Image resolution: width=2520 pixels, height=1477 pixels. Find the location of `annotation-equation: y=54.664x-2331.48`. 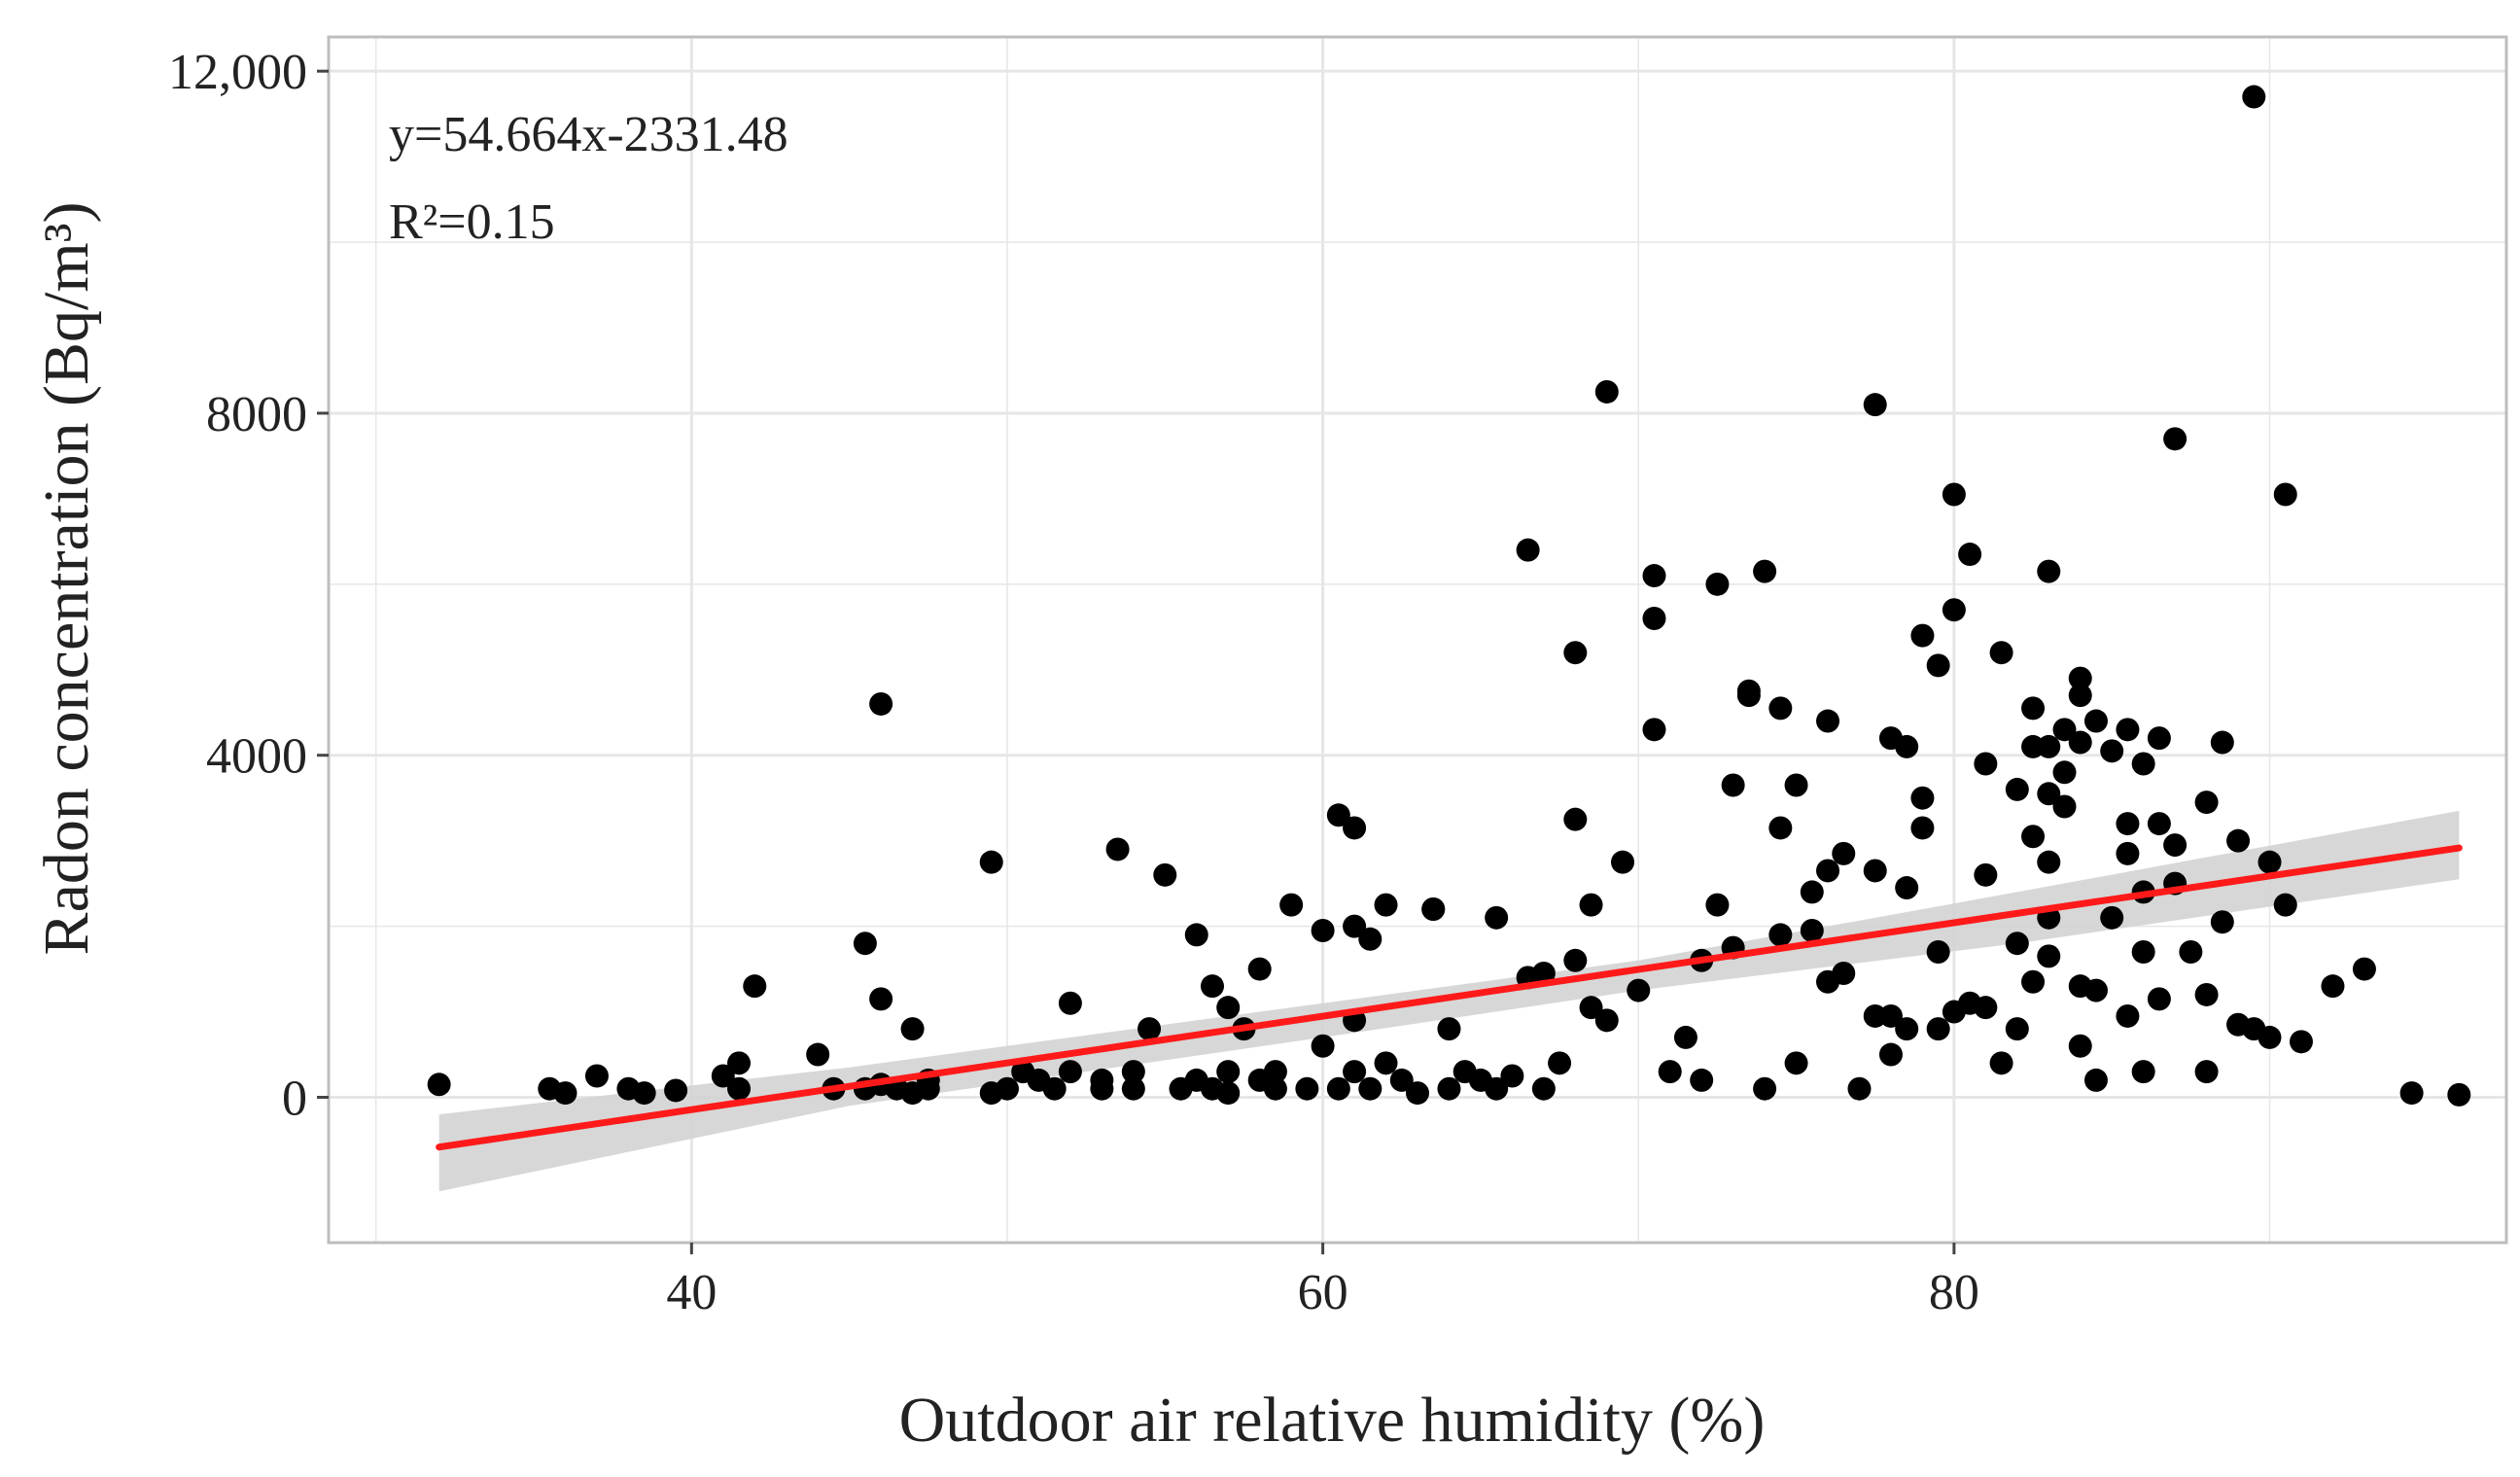

annotation-equation: y=54.664x-2331.48 is located at coordinates (588, 134).